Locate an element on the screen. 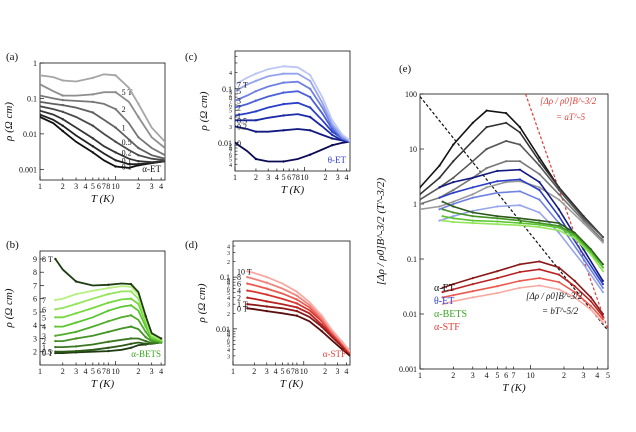  series-label: 5 is located at coordinates (239, 91).